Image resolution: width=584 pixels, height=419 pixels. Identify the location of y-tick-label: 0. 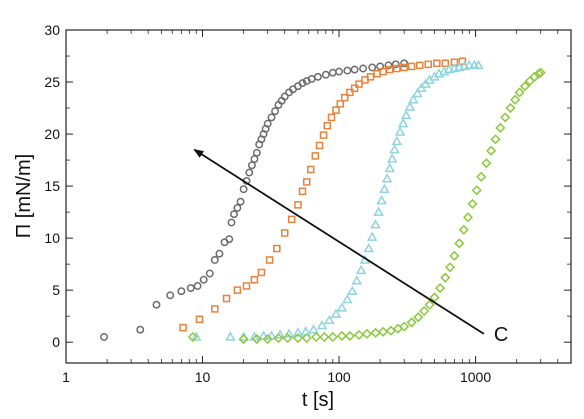
(56, 342).